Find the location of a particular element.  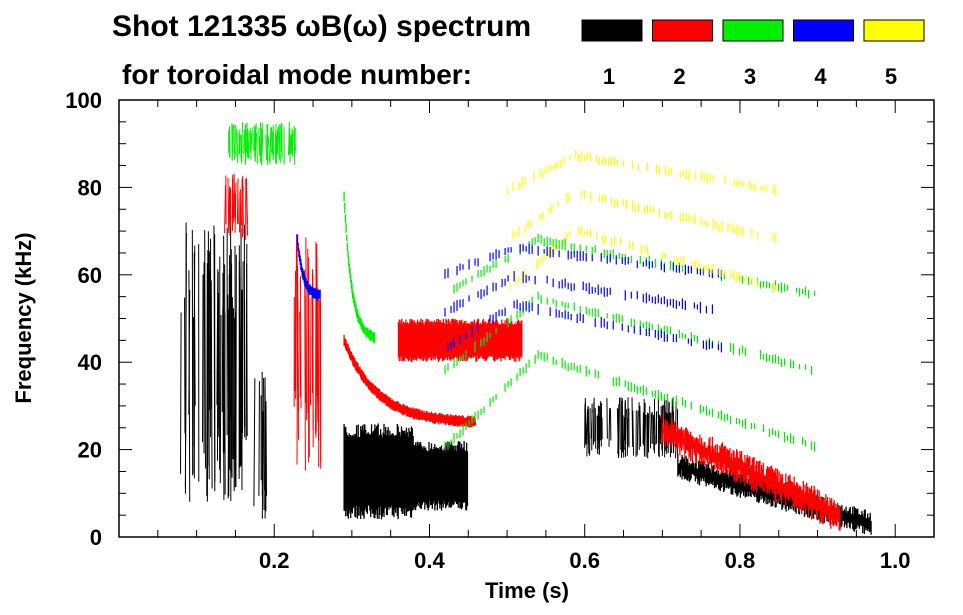

legend-label-mode-5: 5 is located at coordinates (891, 76).